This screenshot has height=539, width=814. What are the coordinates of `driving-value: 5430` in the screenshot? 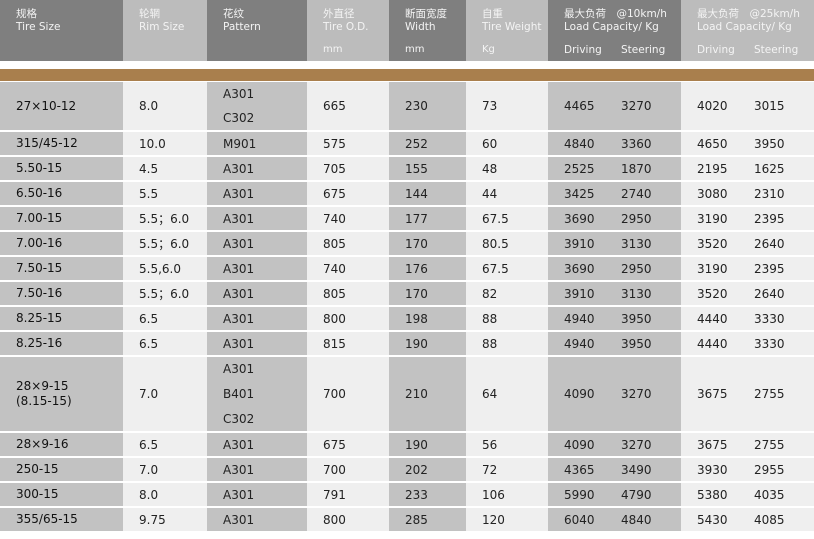 It's located at (712, 519).